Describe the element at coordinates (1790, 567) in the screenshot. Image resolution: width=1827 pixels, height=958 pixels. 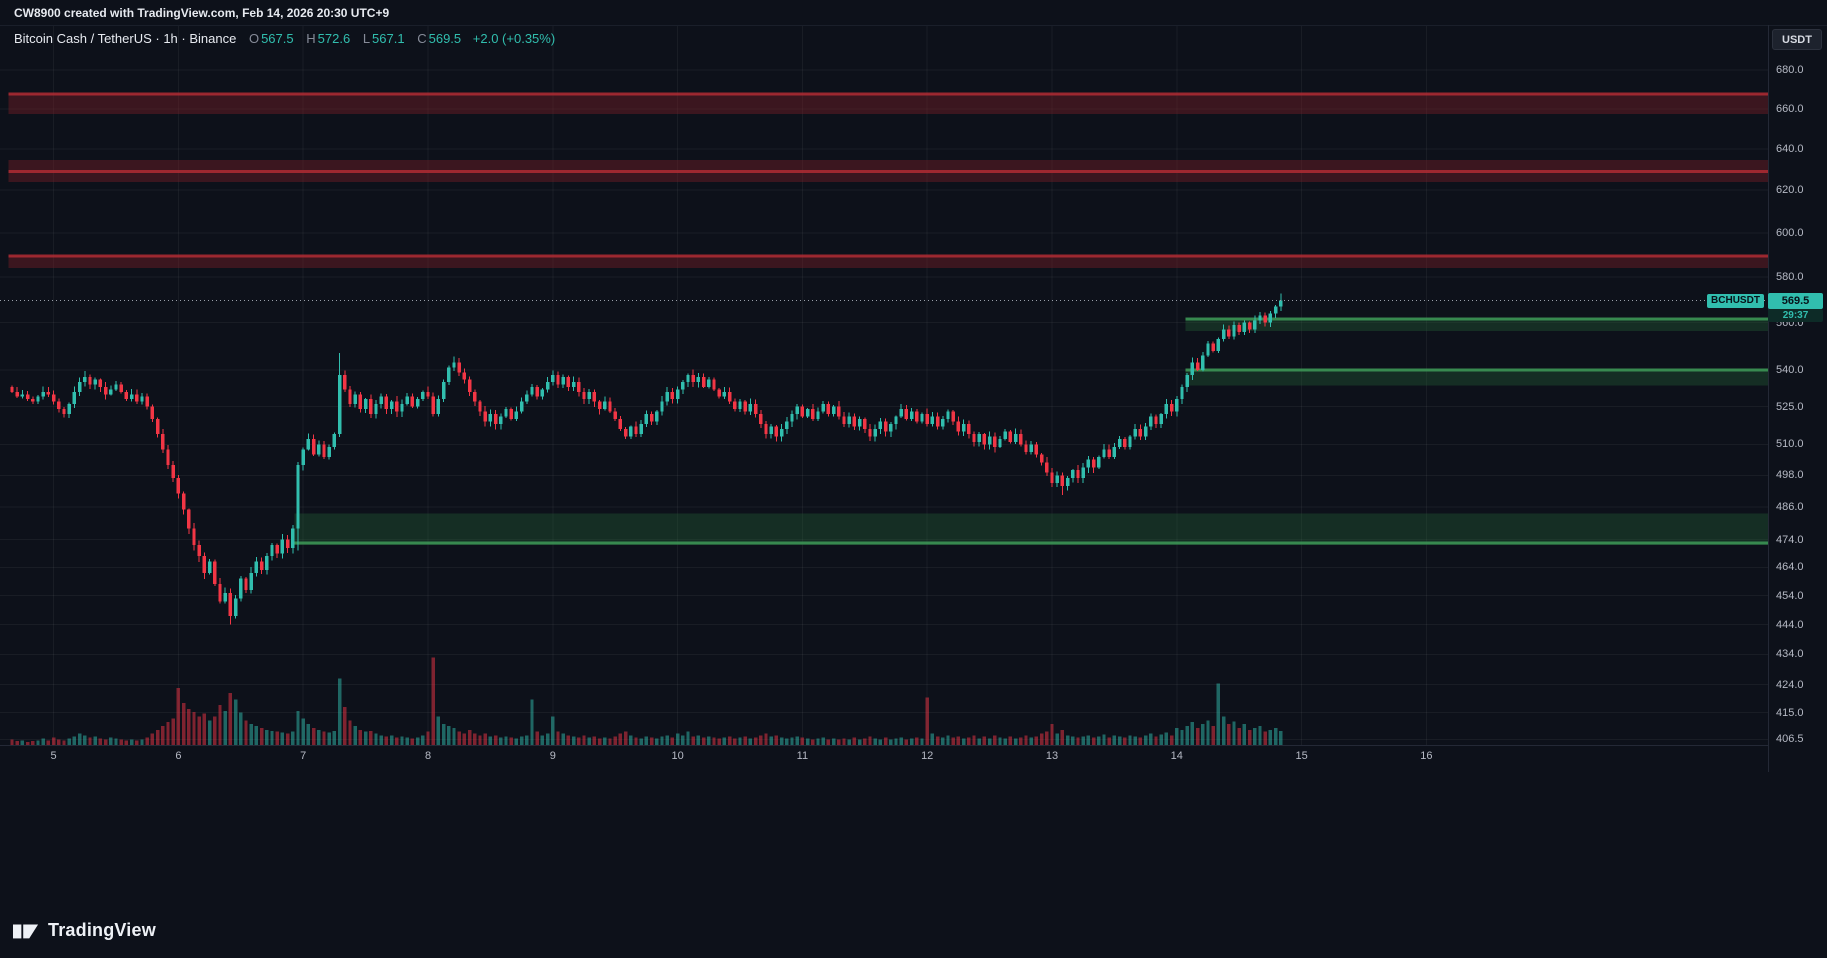
I see `price-tick-label: 464.0` at that location.